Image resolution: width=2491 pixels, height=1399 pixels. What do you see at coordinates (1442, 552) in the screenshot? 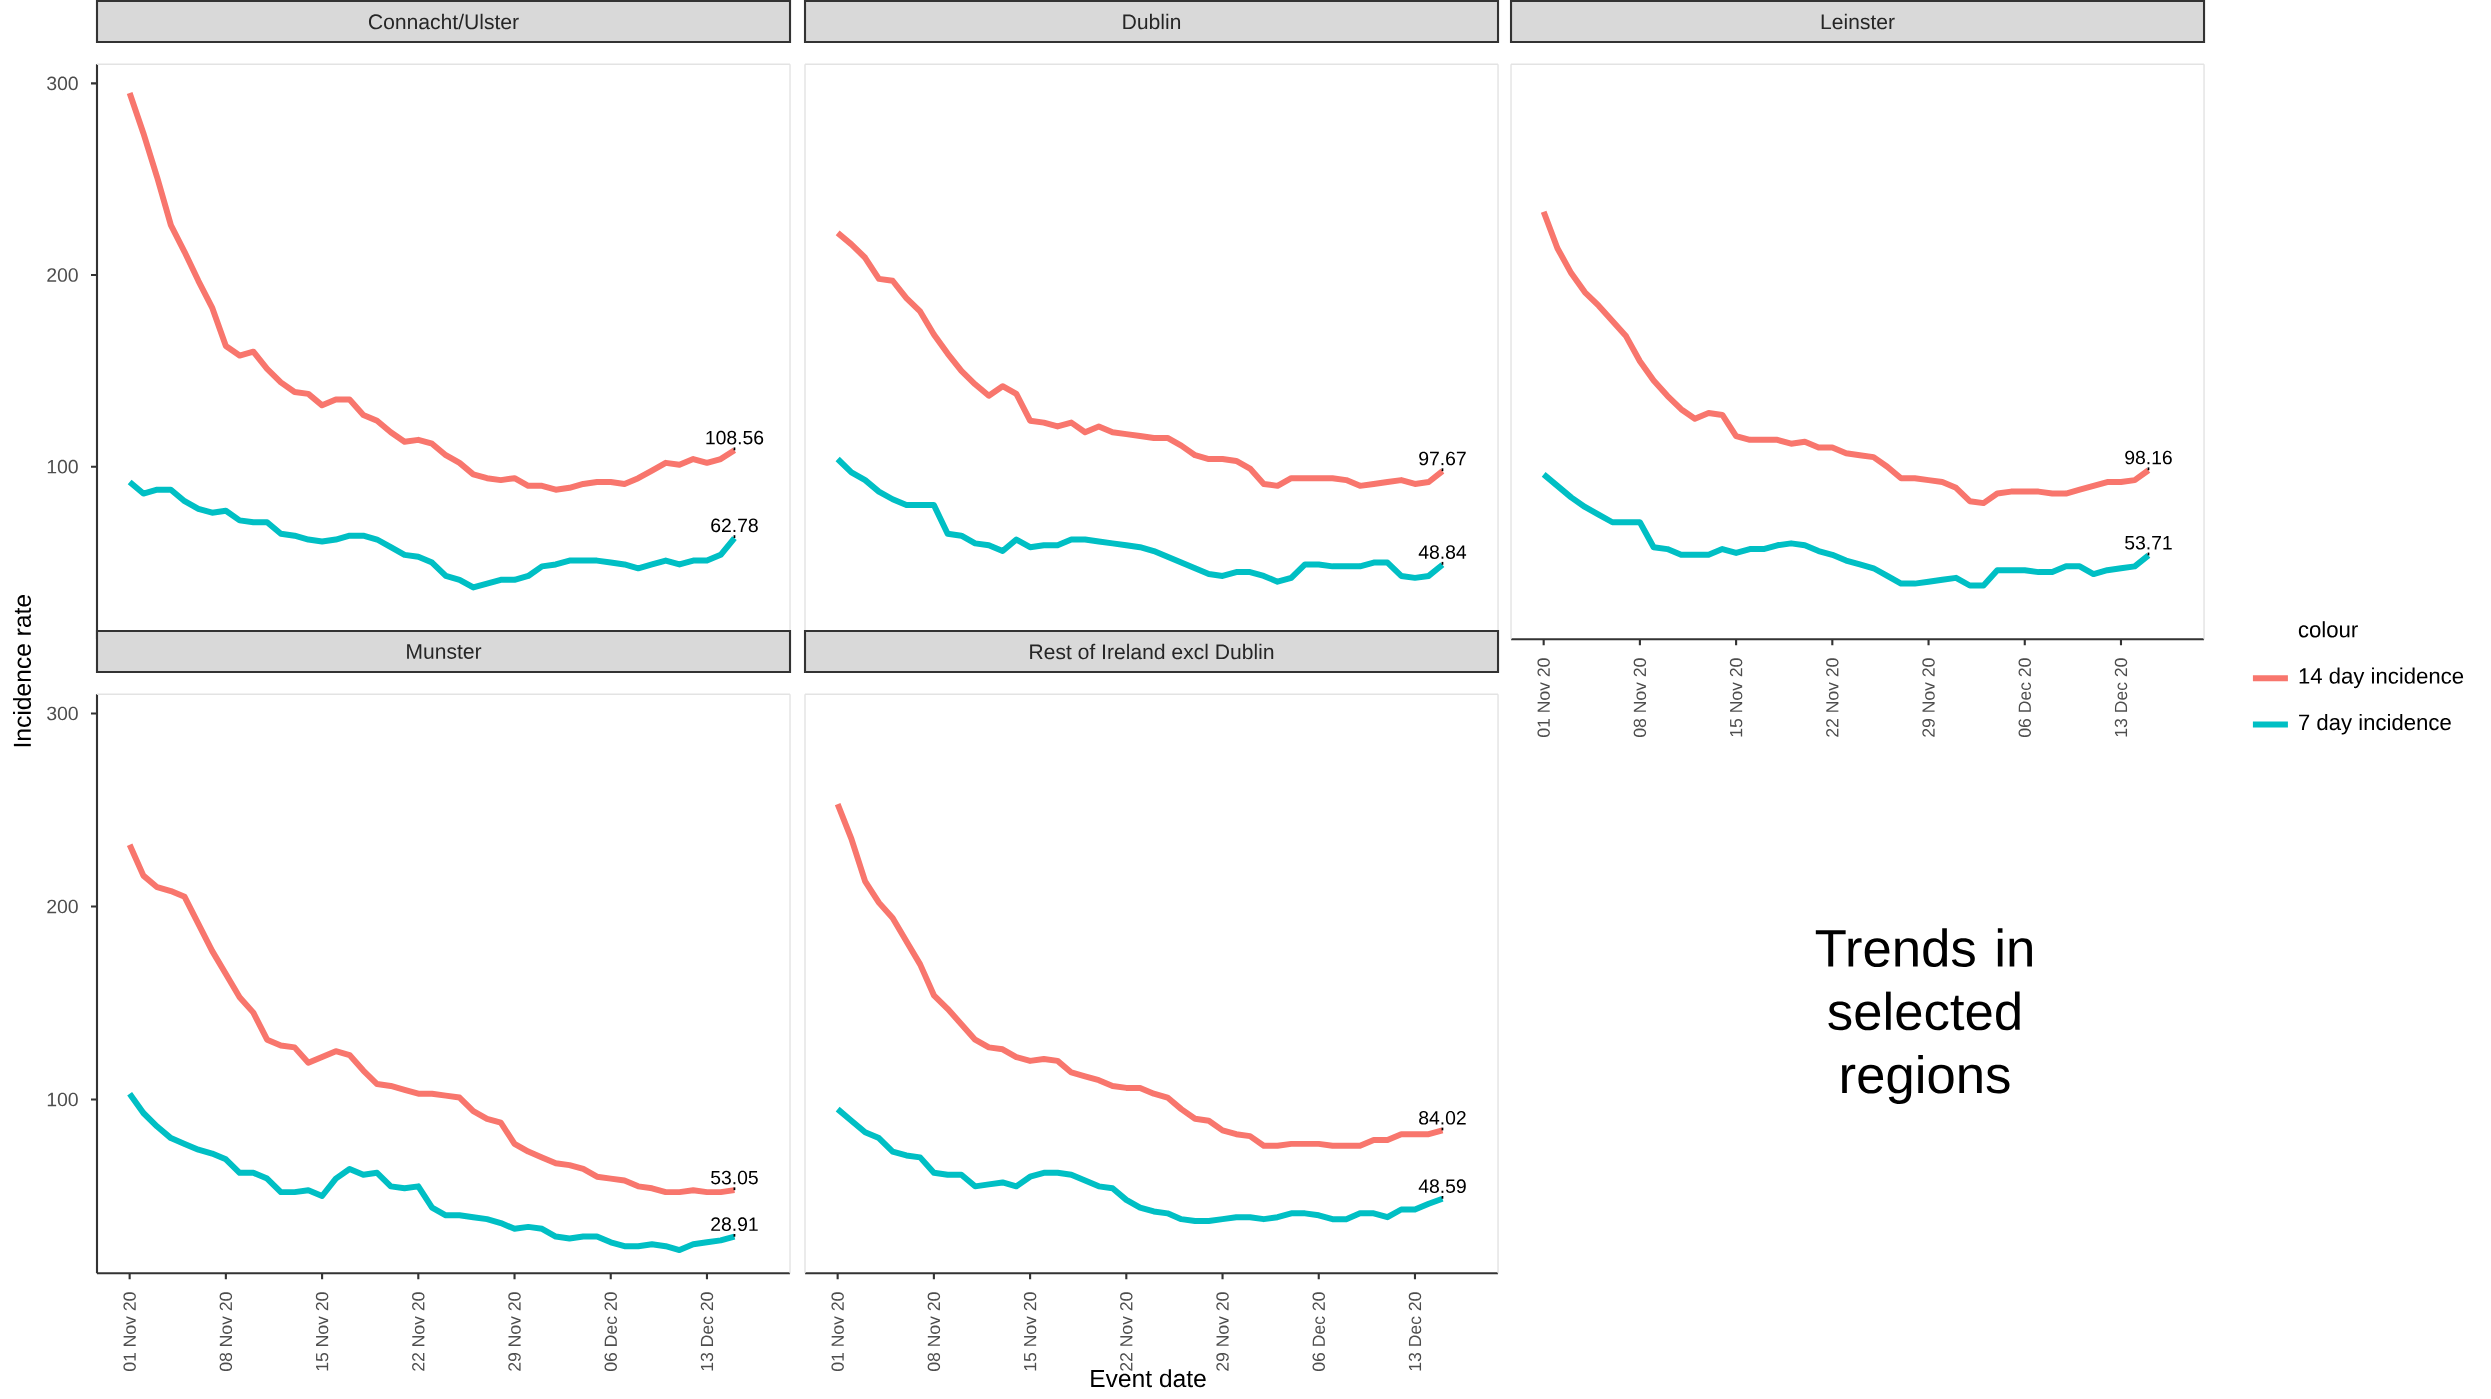
I see `annotation: 48.84` at bounding box center [1442, 552].